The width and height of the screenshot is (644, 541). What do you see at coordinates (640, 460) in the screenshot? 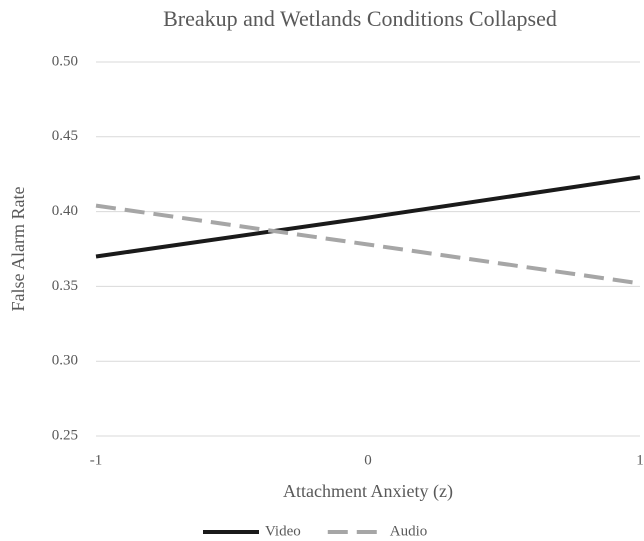
I see `x-tick-label: 1` at bounding box center [640, 460].